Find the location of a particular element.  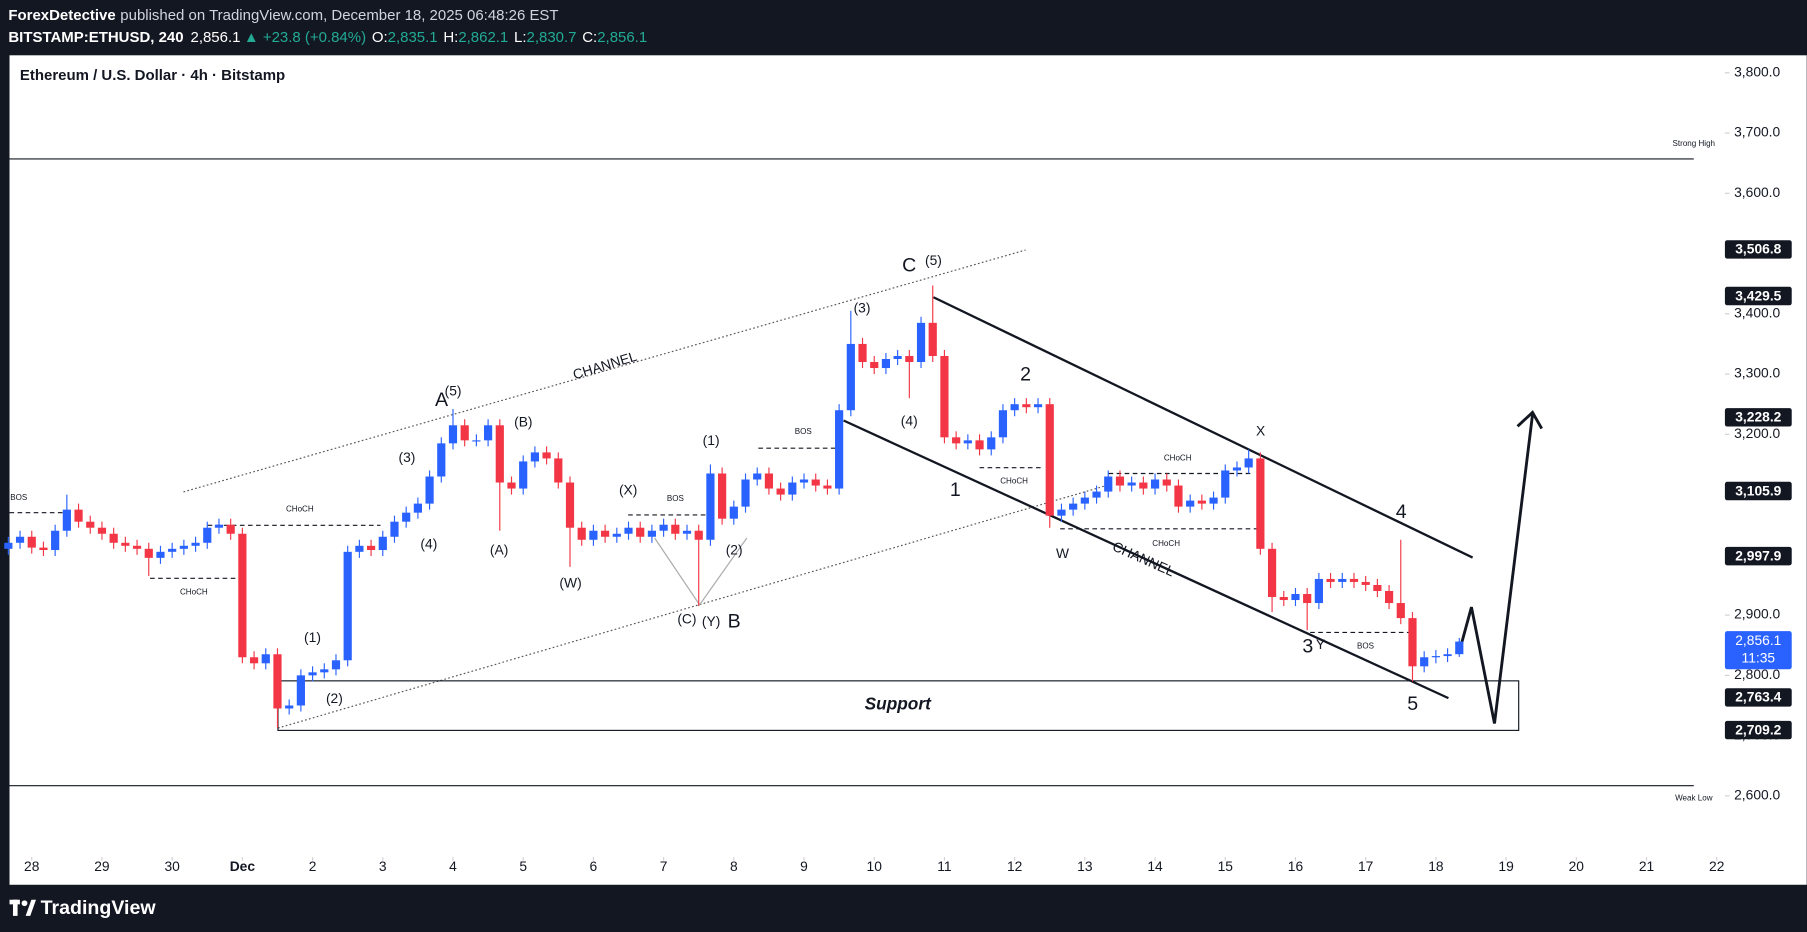

chart-title: Ethereum / U.S. Dollar · 4h · Bitstamp is located at coordinates (152, 75).